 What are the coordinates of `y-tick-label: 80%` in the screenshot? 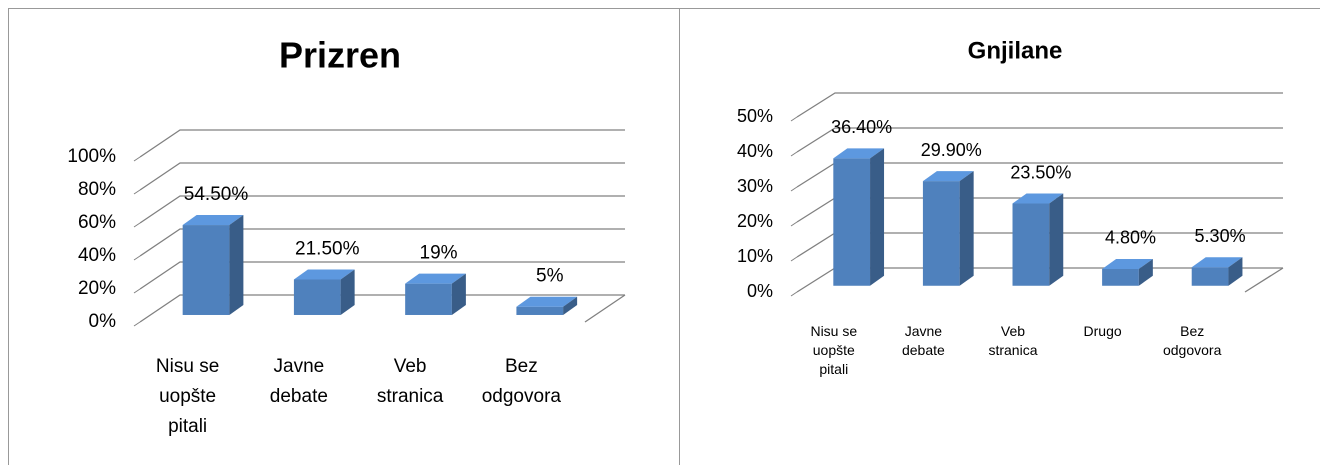 It's located at (97, 189).